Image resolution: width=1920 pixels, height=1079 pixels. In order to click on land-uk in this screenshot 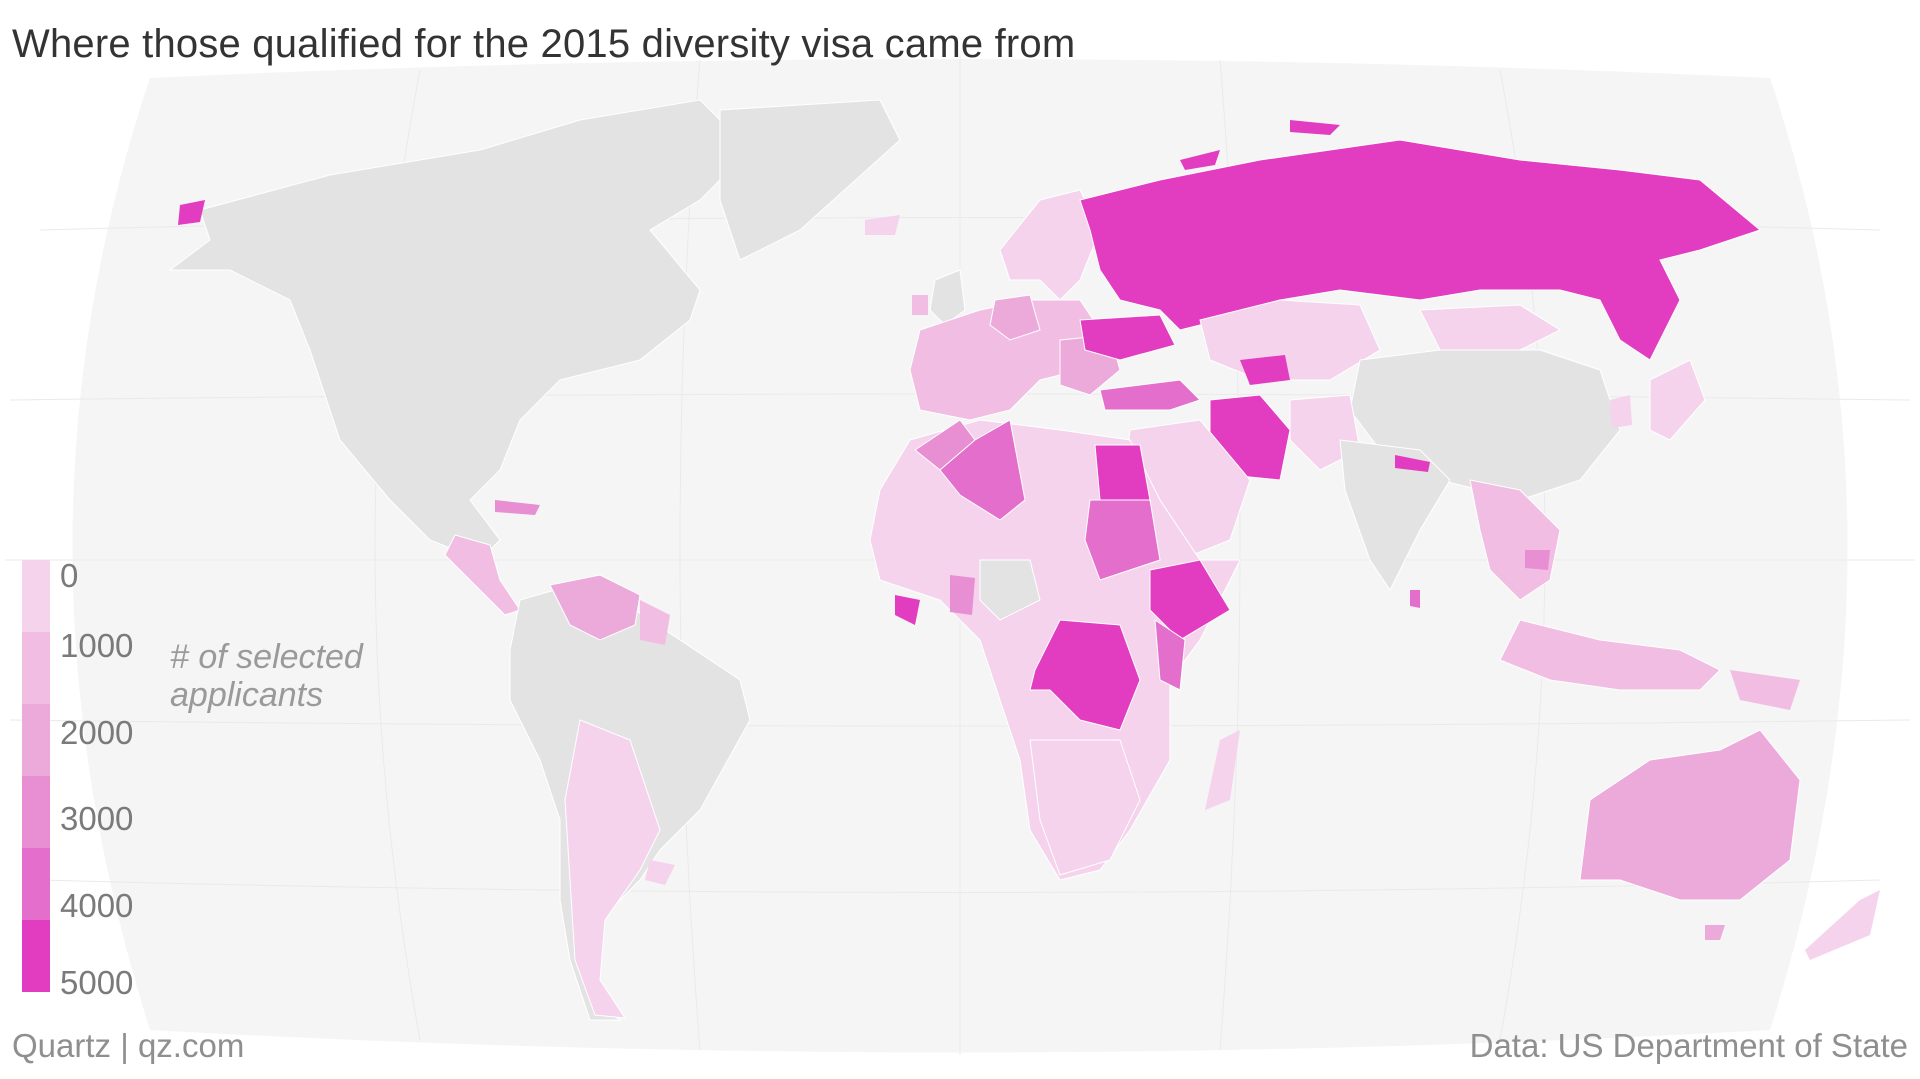, I will do `click(947, 297)`.